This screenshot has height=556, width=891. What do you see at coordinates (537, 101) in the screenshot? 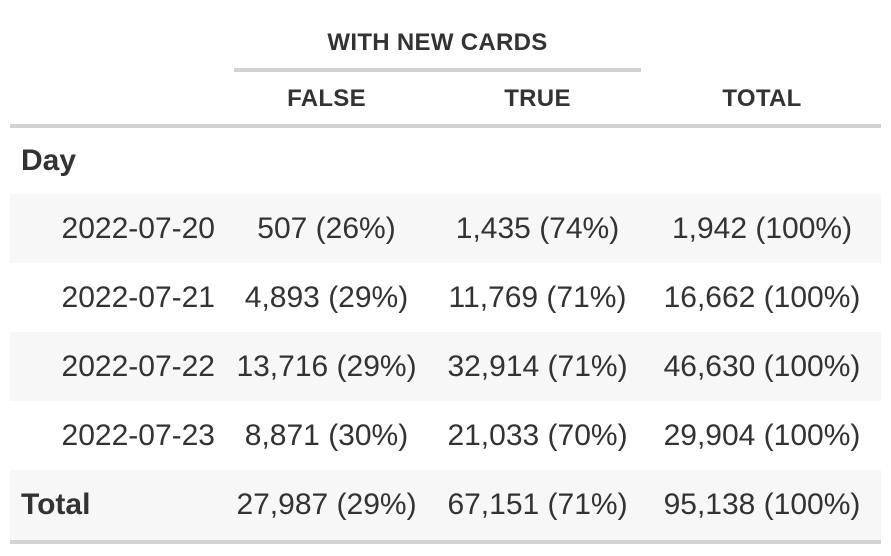
I see `header-true: TRUE` at bounding box center [537, 101].